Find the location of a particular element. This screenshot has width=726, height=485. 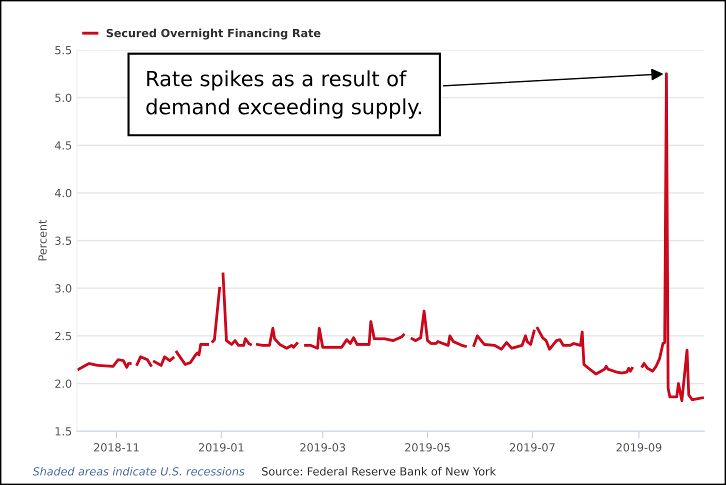

y-tick-label: 3.0 is located at coordinates (63, 288).